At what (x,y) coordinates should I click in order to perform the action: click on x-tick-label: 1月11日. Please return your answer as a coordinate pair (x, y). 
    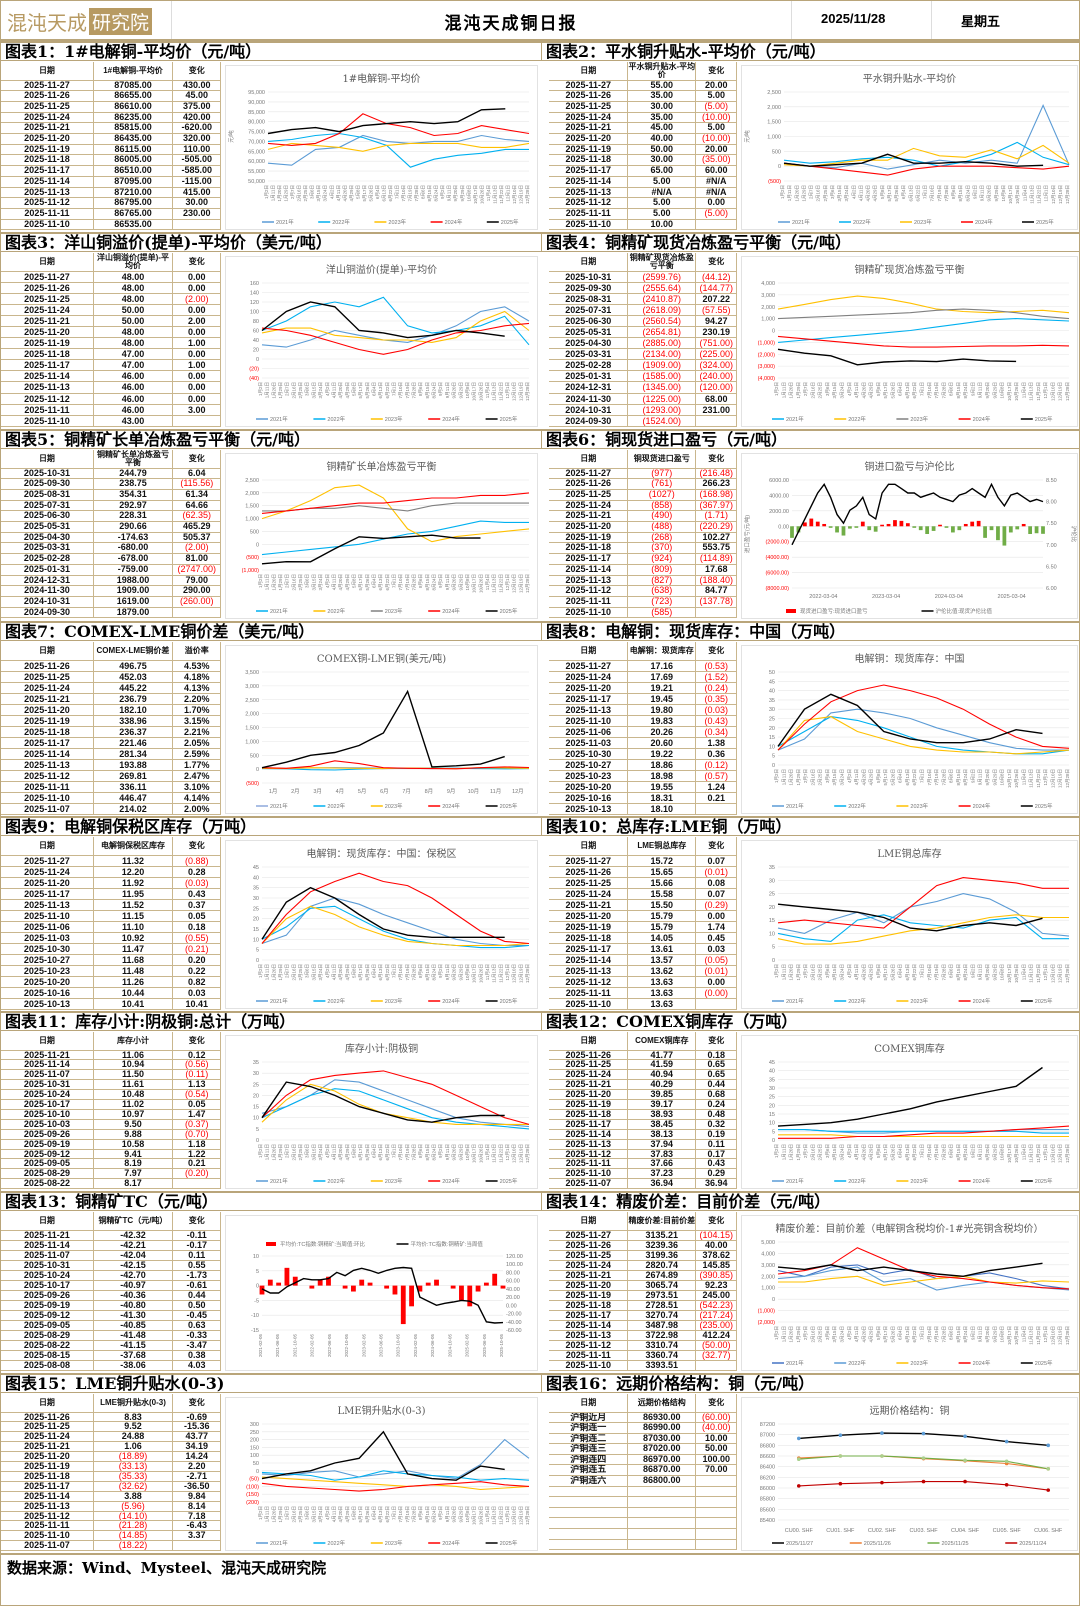
    Looking at the image, I should click on (790, 193).